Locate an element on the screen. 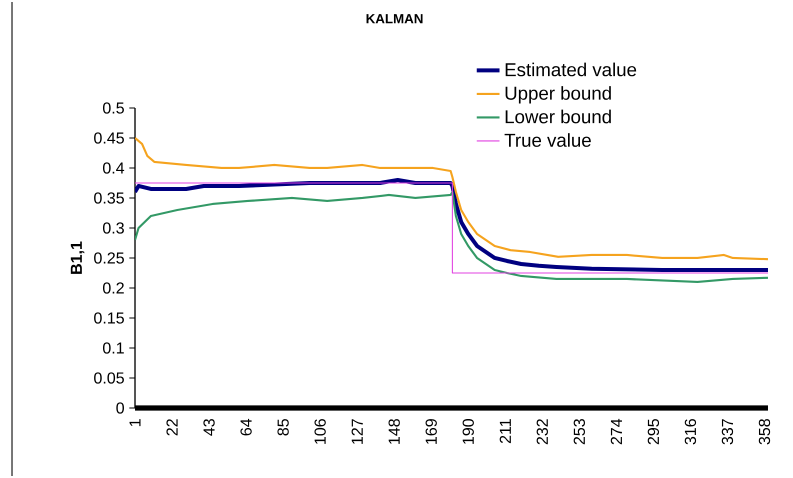 The image size is (793, 478). x-tick-label: 22 is located at coordinates (172, 427).